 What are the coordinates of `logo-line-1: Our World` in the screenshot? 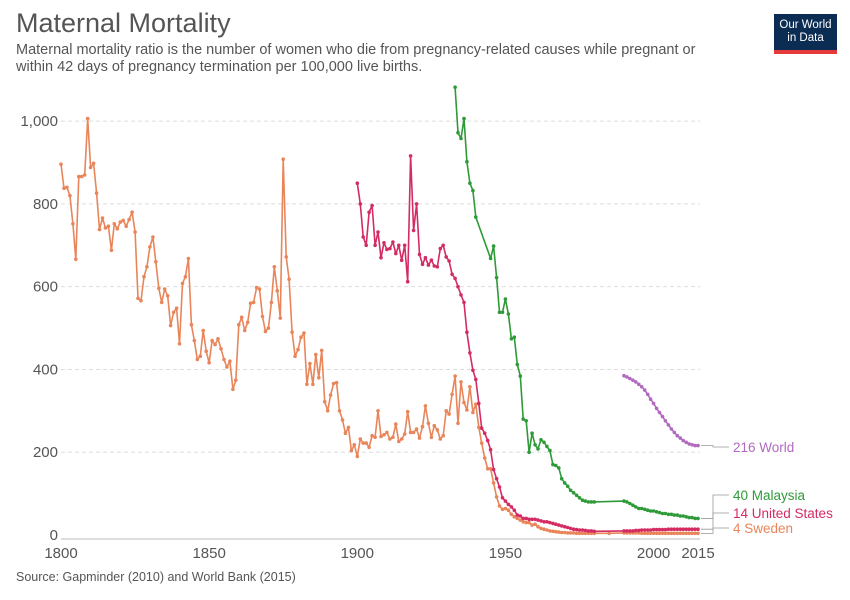 It's located at (805, 25).